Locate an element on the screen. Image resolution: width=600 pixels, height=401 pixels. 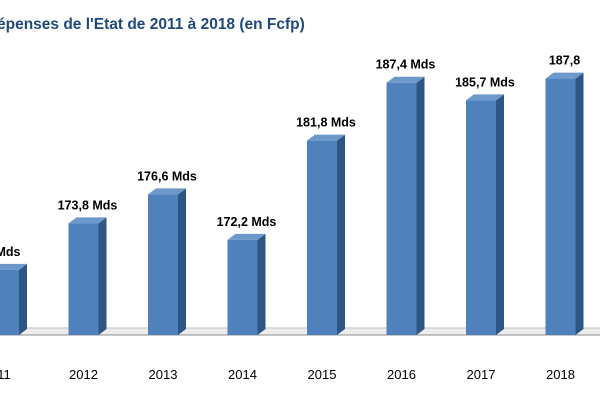
x-tick-label: 2014 is located at coordinates (242, 374).